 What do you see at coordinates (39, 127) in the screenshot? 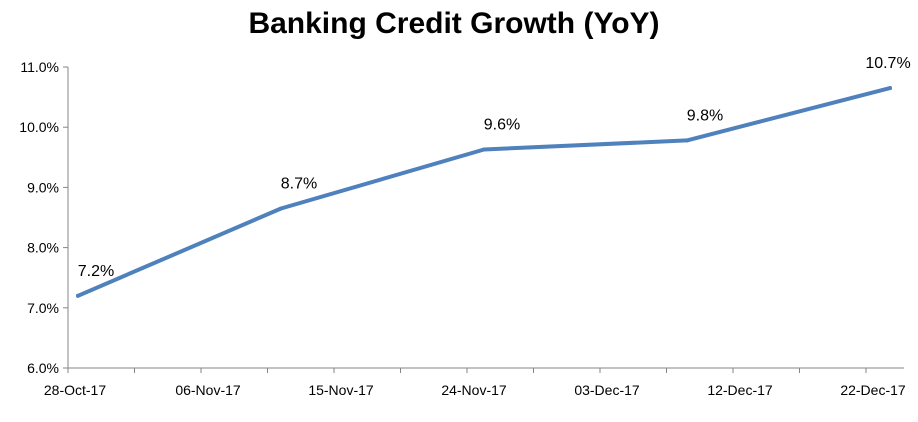
I see `y-tick-label: 10.0%` at bounding box center [39, 127].